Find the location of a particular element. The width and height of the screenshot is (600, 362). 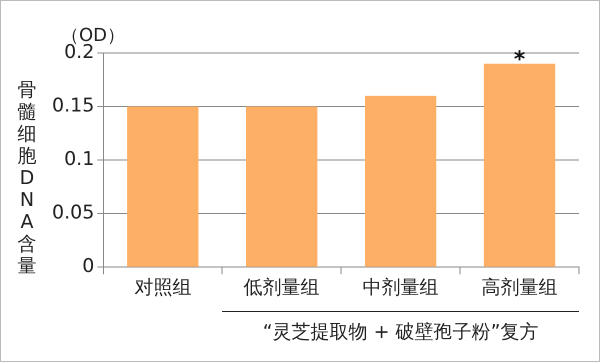

x-tick-label: 高剂量组 is located at coordinates (520, 287).